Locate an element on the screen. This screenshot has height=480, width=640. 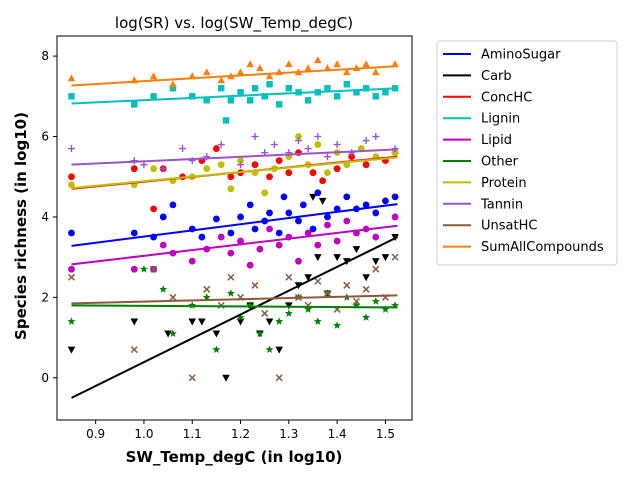
y-tick-label-1: 2 is located at coordinates (45, 297).